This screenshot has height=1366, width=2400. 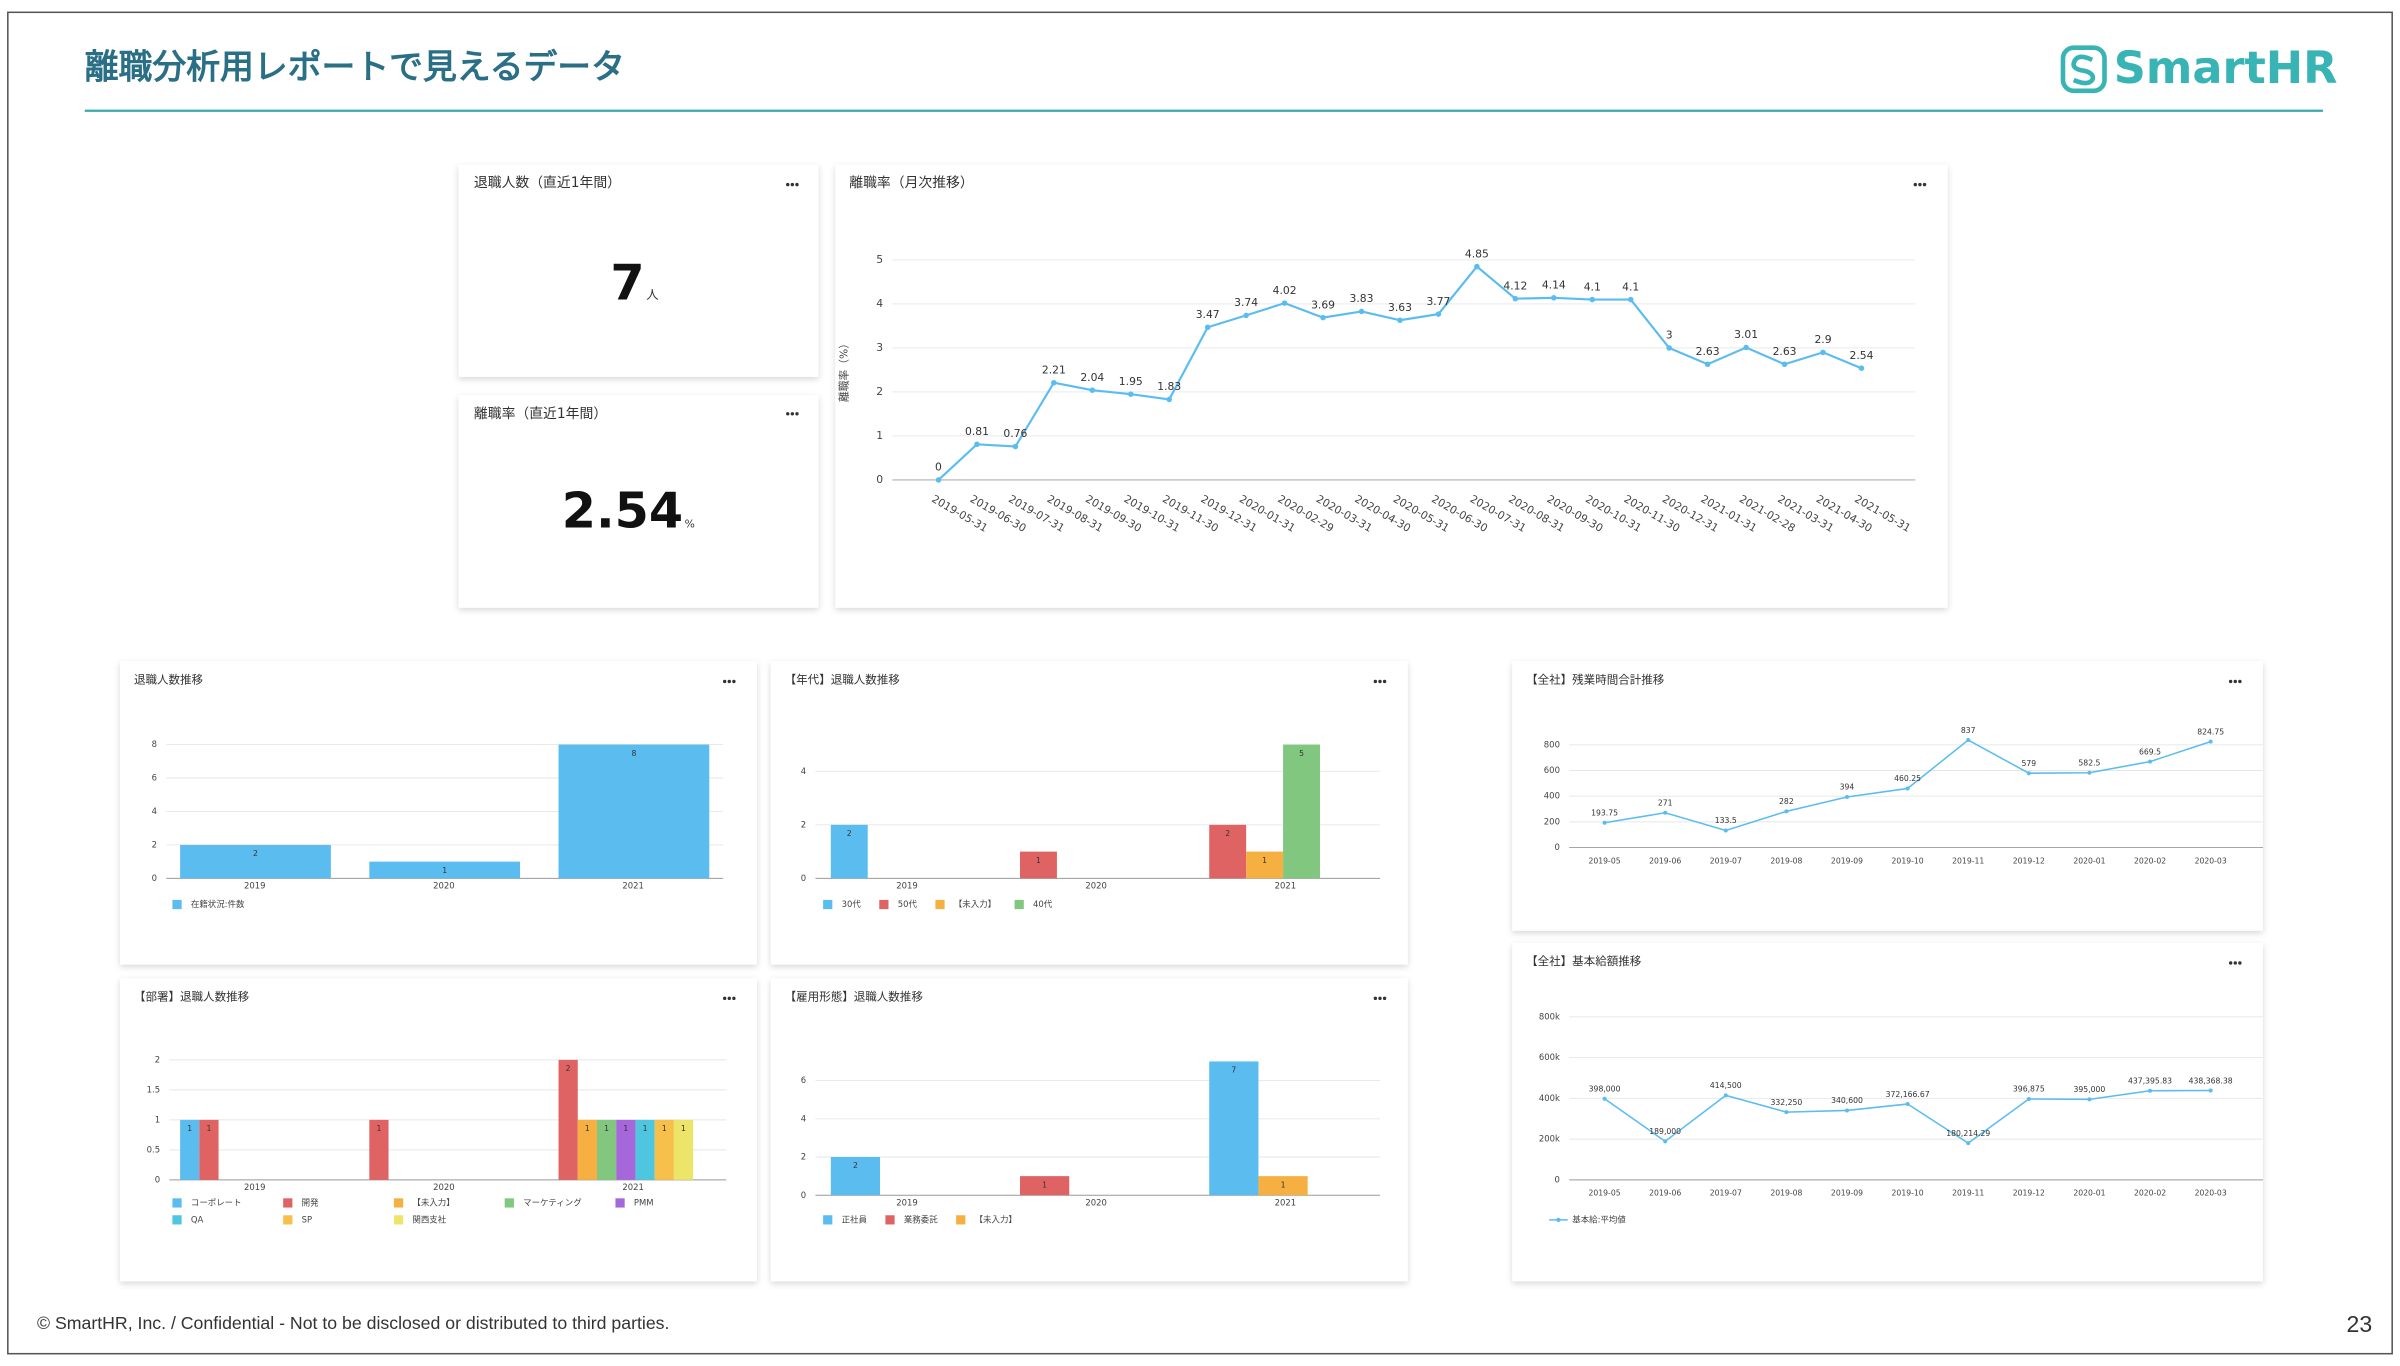 I want to click on data-label: 1.95, so click(x=1131, y=381).